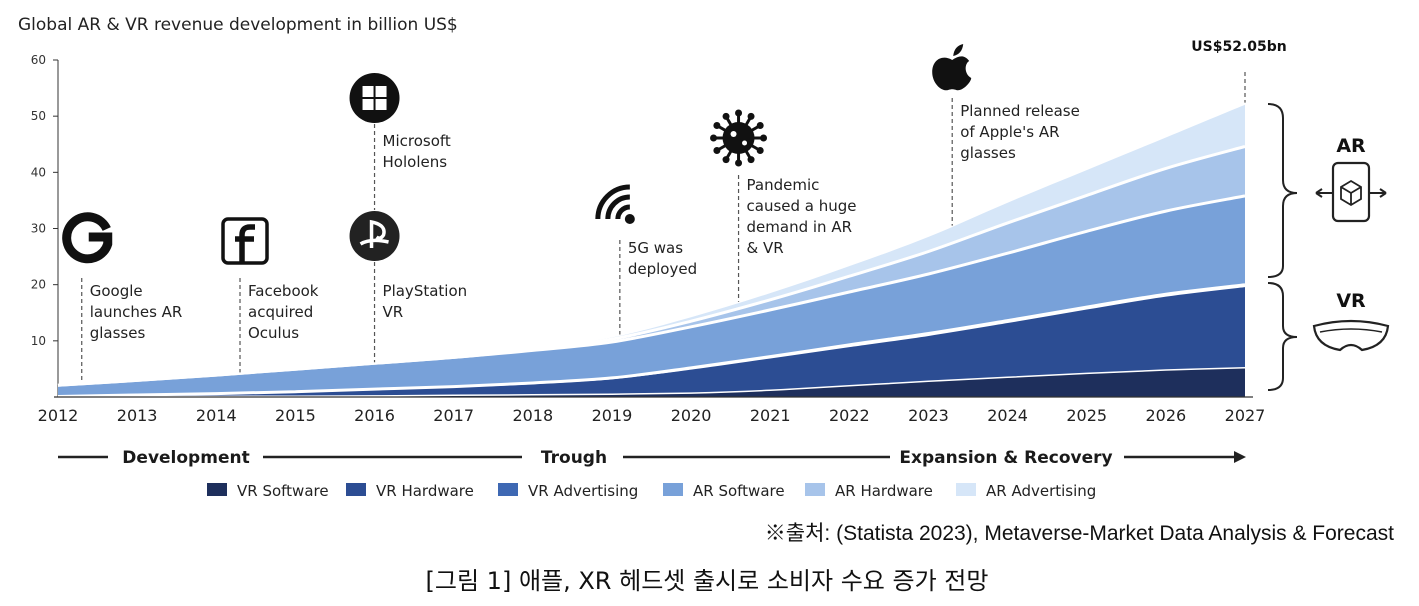 The image size is (1419, 606). Describe the element at coordinates (799, 227) in the screenshot. I see `annotation-line: demand in AR` at that location.